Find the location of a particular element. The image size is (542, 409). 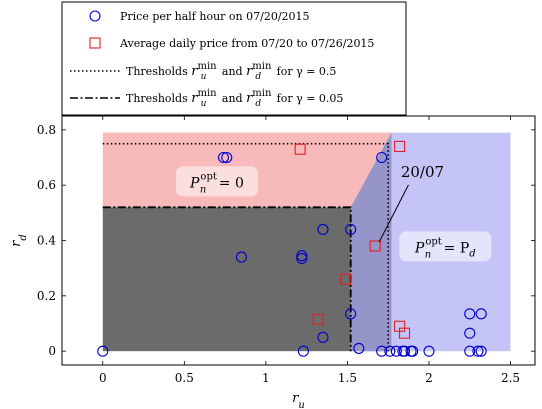

x-tick-label: 2.5 is located at coordinates (510, 378).